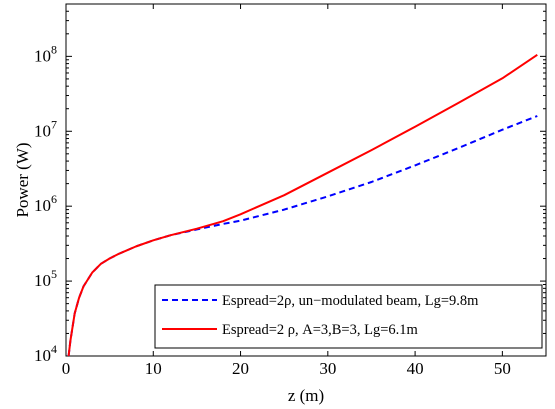 The width and height of the screenshot is (555, 409). Describe the element at coordinates (45, 278) in the screenshot. I see `y-tick-label: 10⁵` at that location.